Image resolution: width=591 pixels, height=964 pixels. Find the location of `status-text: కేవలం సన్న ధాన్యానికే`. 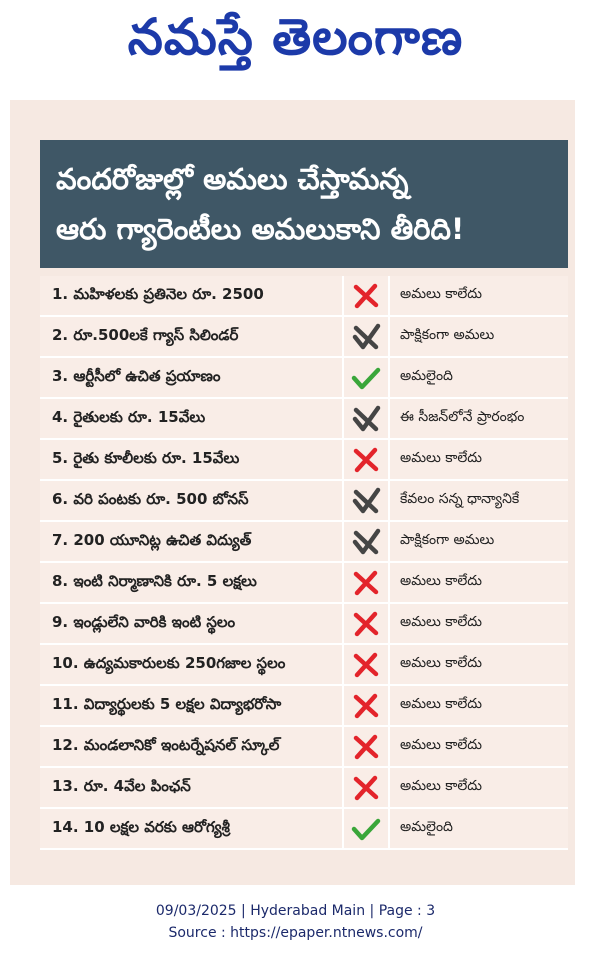

status-text: కేవలం సన్న ధాన్యానికే is located at coordinates (460, 499).